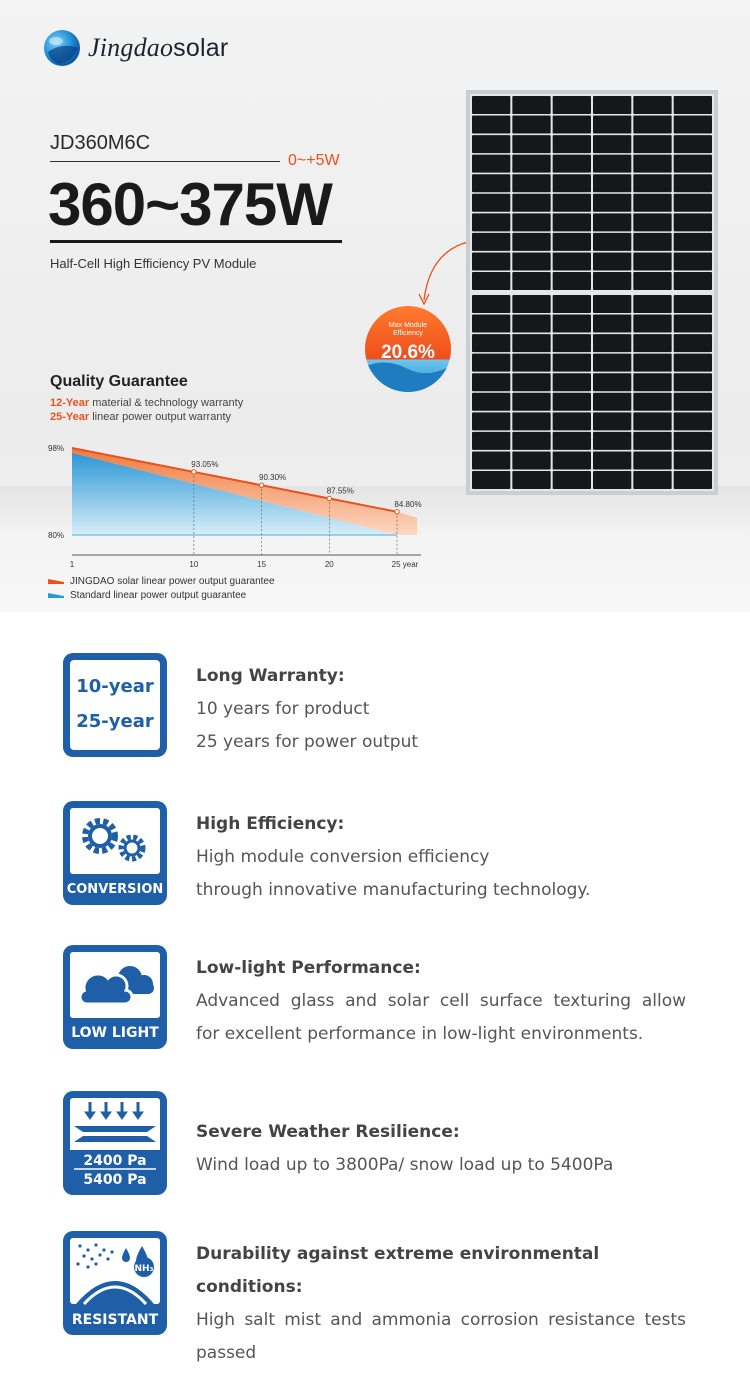  Describe the element at coordinates (204, 464) in the screenshot. I see `data-label: 93.05%` at that location.